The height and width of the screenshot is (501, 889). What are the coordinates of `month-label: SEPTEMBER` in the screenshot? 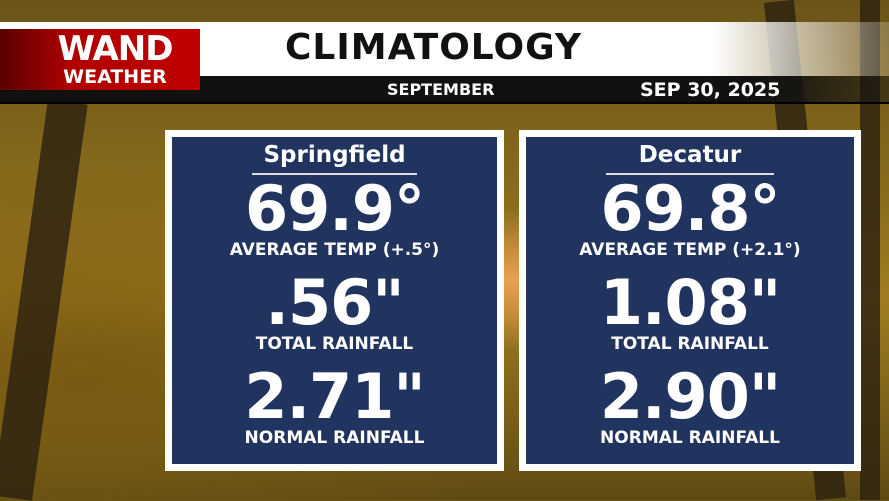 It's located at (441, 89).